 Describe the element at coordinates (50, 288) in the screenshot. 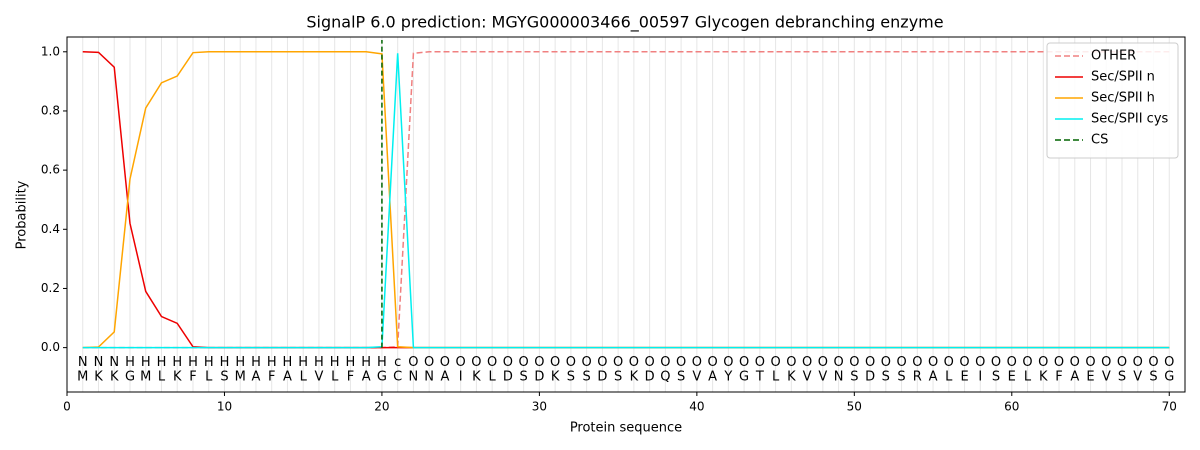

I see `y-tick-label: 0.2` at that location.